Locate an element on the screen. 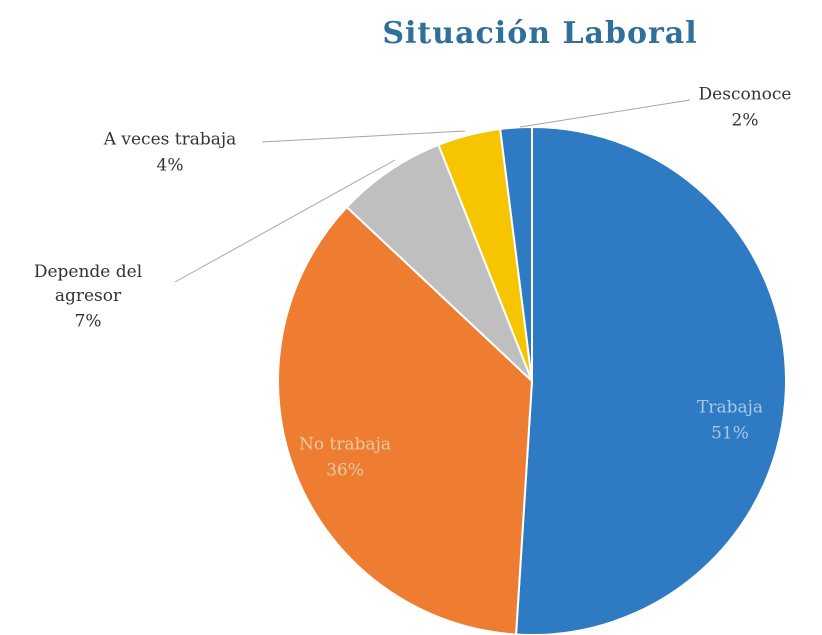 The image size is (822, 635). chart-title: Situación Laboral is located at coordinates (539, 33).